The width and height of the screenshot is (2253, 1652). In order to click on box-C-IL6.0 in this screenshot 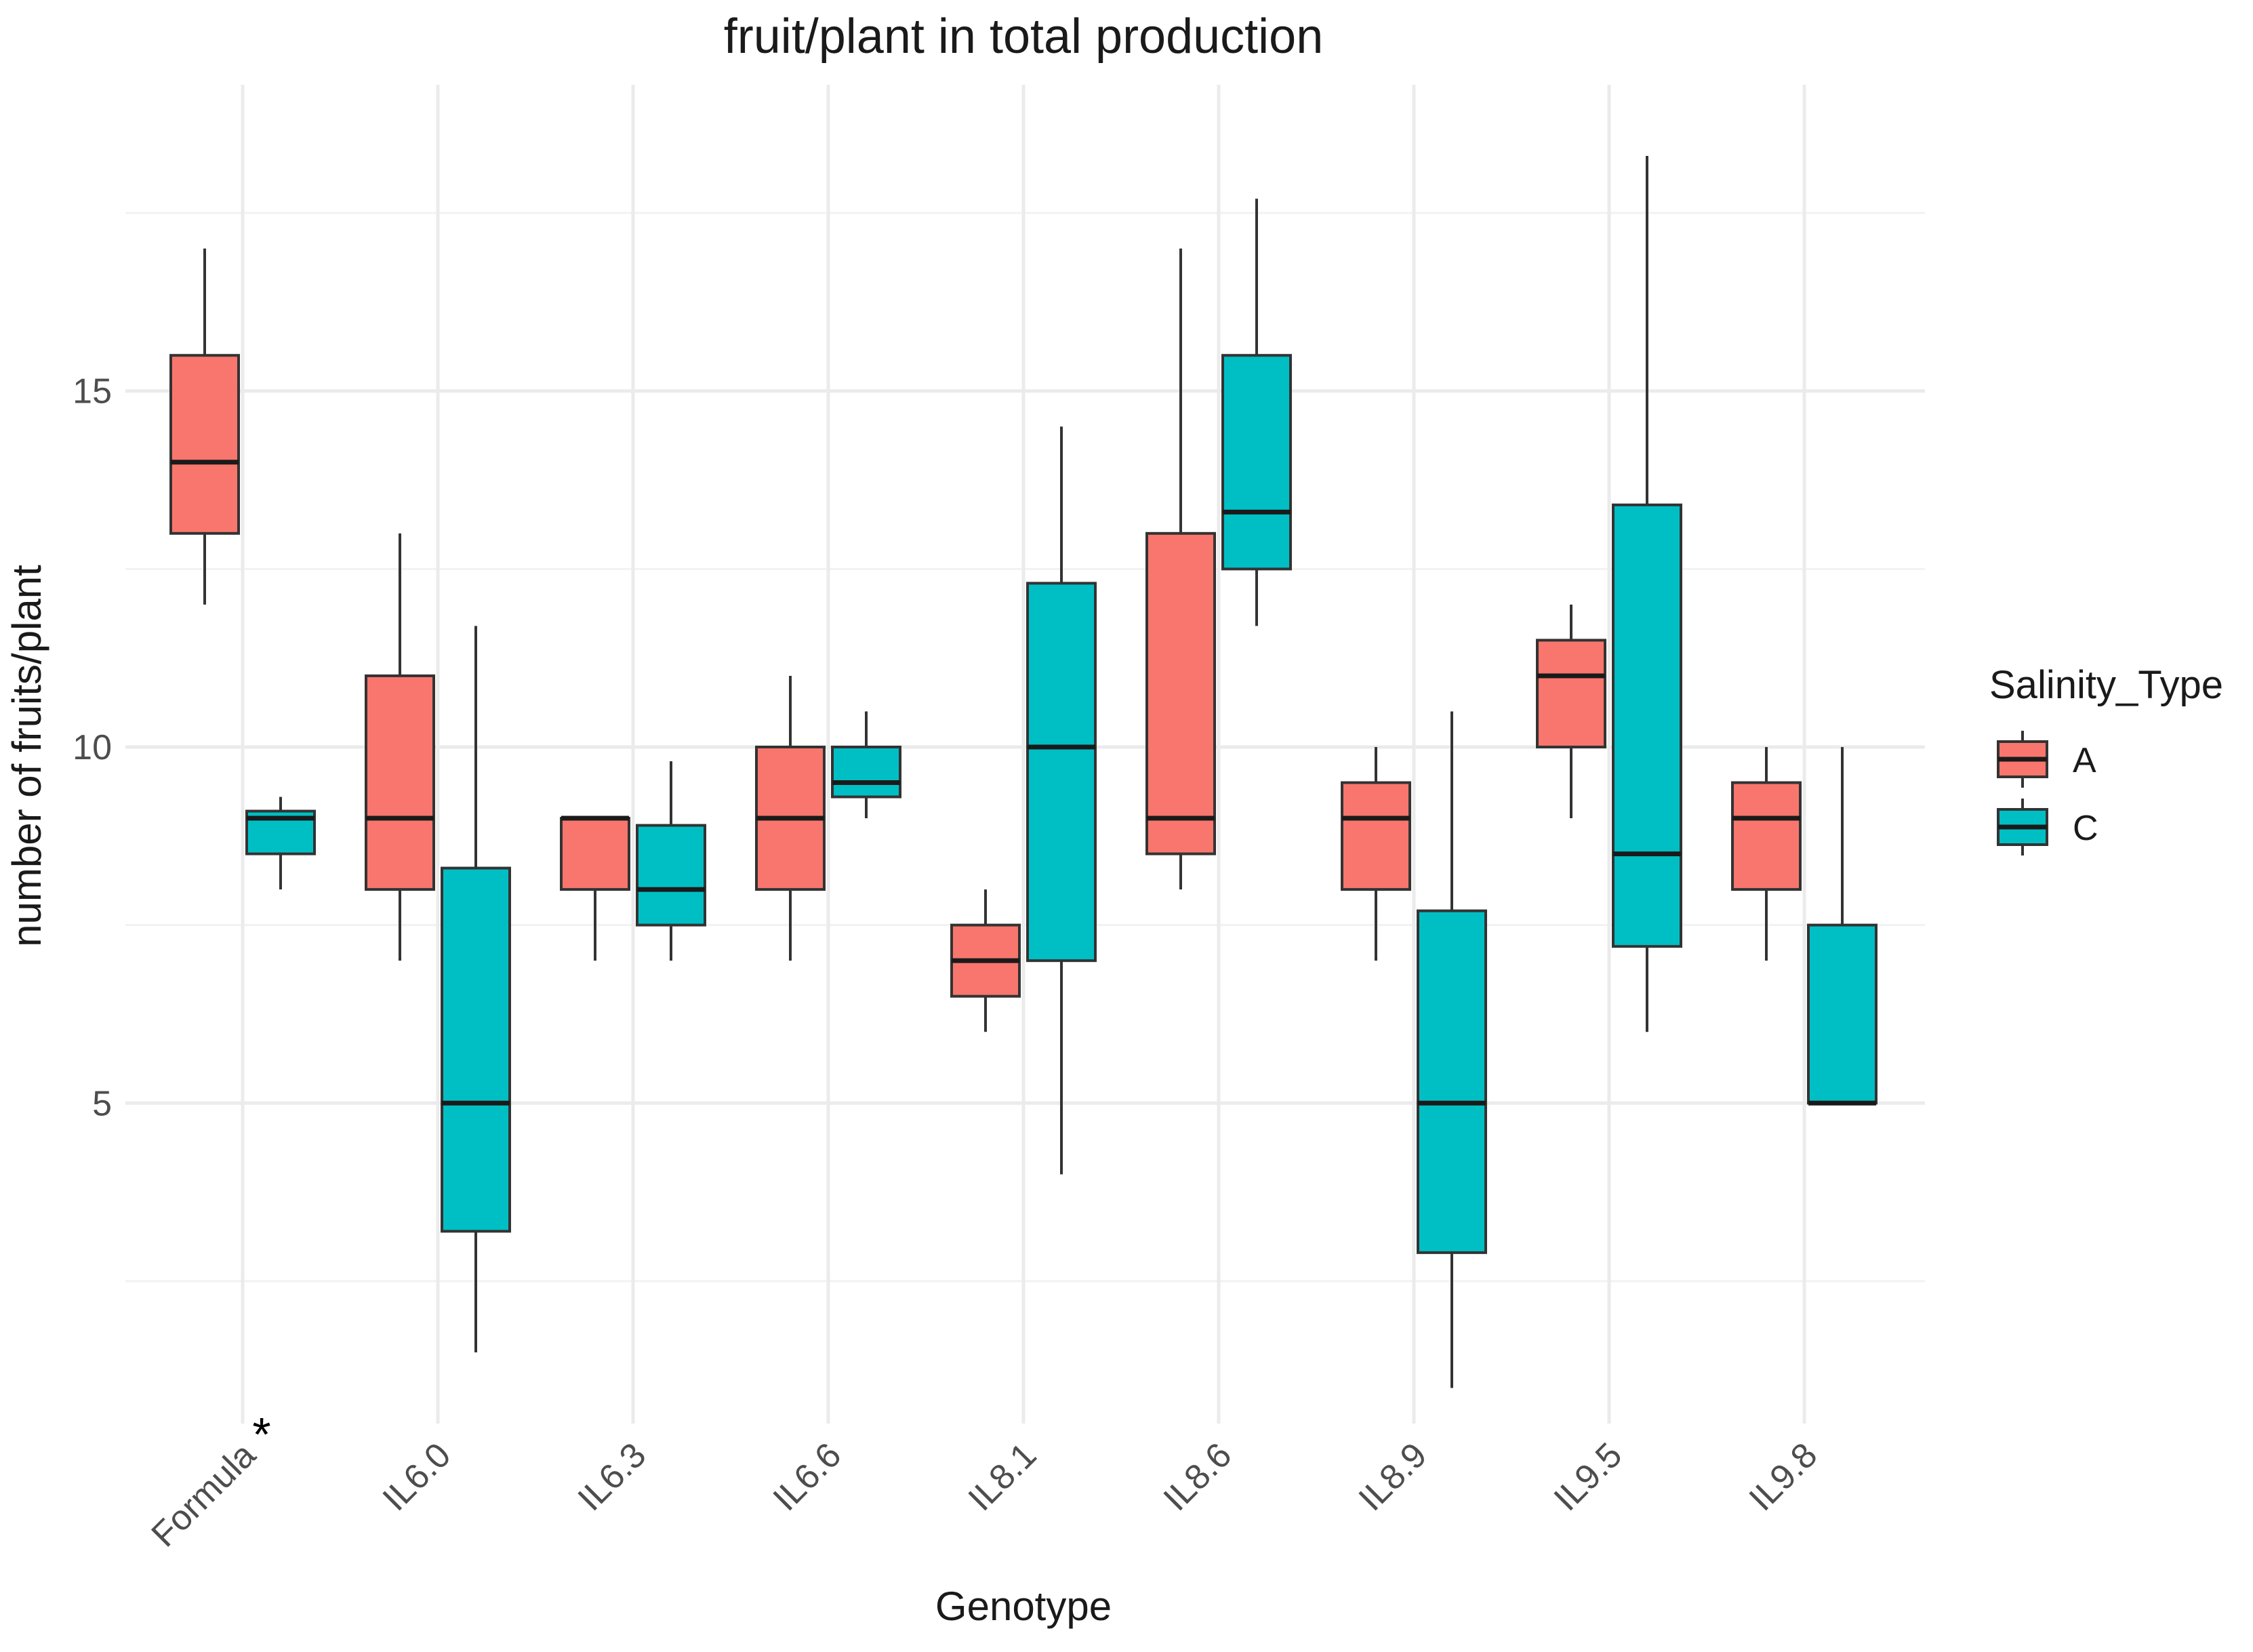, I will do `click(476, 989)`.